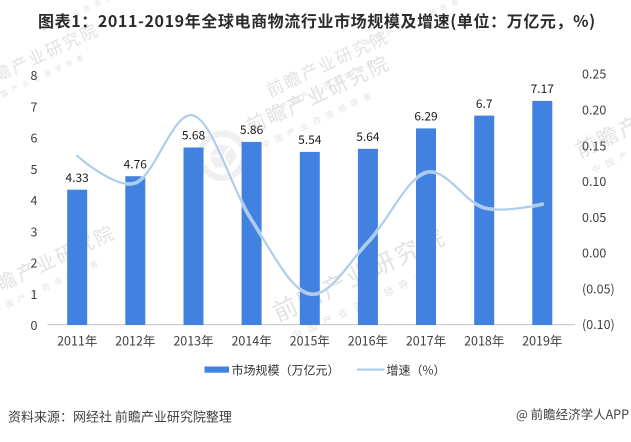 This screenshot has width=631, height=442. What do you see at coordinates (594, 180) in the screenshot?
I see `svg-text: 0.10` at bounding box center [594, 180].